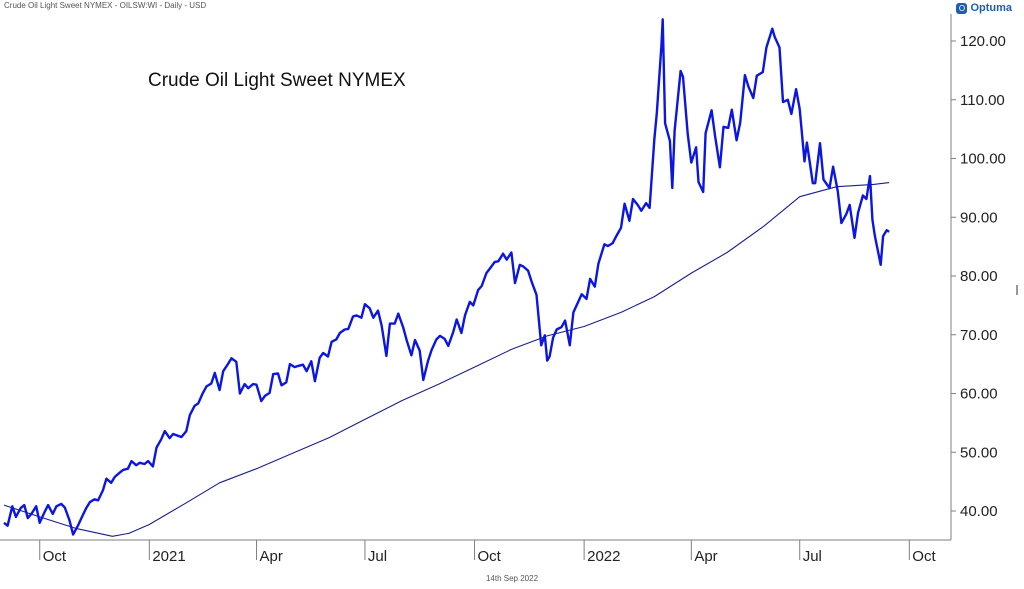 The width and height of the screenshot is (1024, 589). I want to click on chart-title: Crude Oil Light Sweet NYMEX, so click(277, 80).